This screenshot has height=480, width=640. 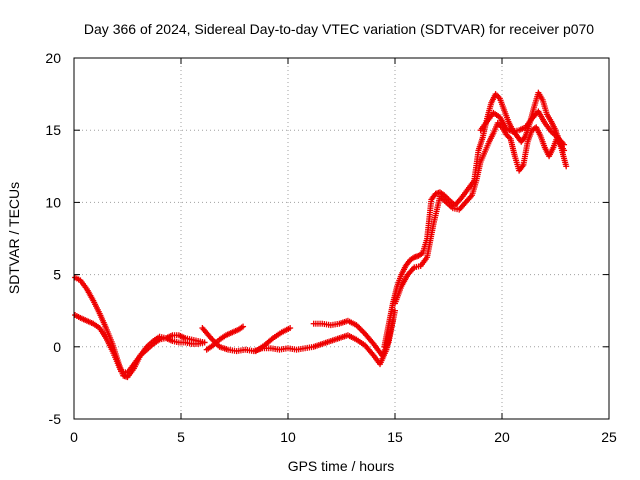 What do you see at coordinates (53, 202) in the screenshot?
I see `y-tick-label: 10` at bounding box center [53, 202].